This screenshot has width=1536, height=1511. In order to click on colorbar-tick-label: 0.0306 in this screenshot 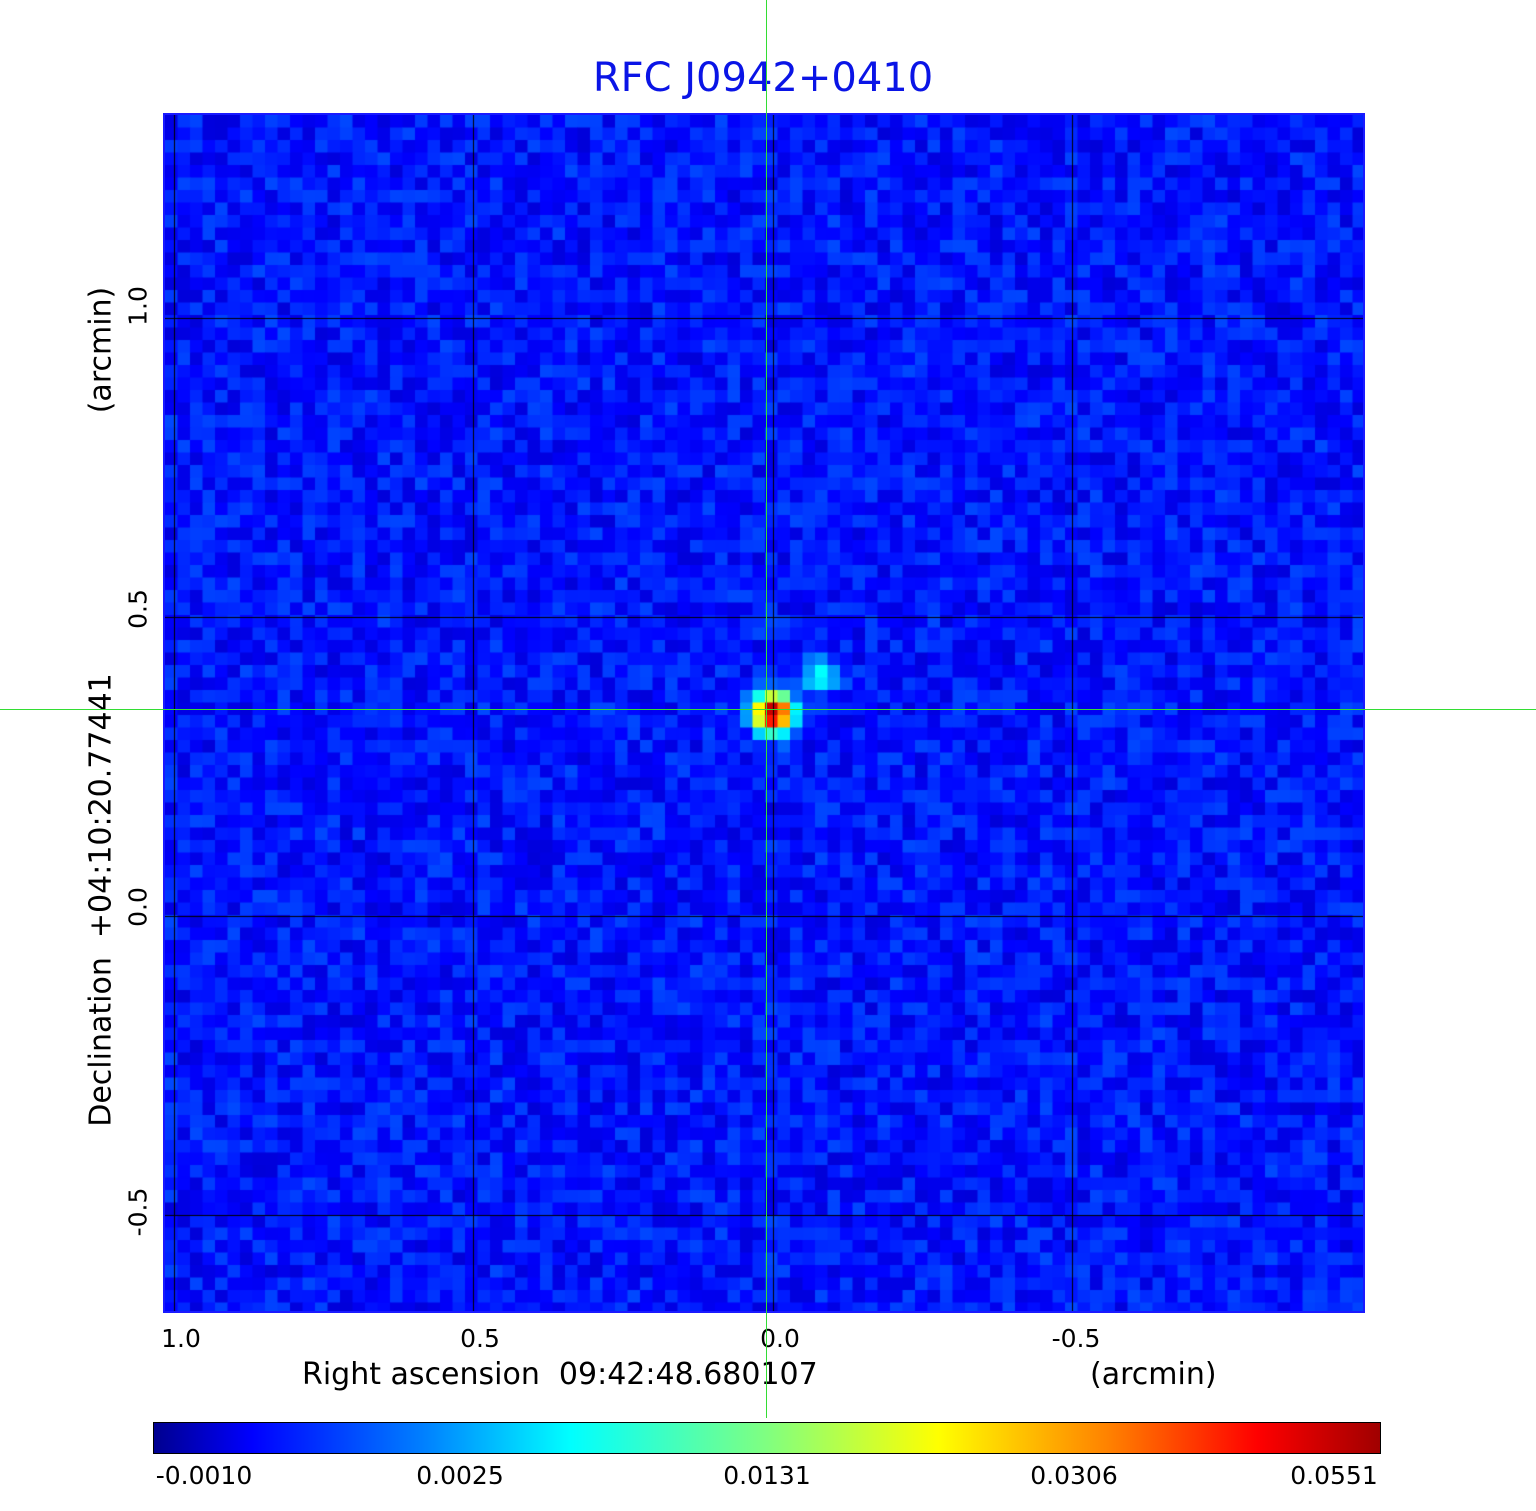, I will do `click(1074, 1475)`.